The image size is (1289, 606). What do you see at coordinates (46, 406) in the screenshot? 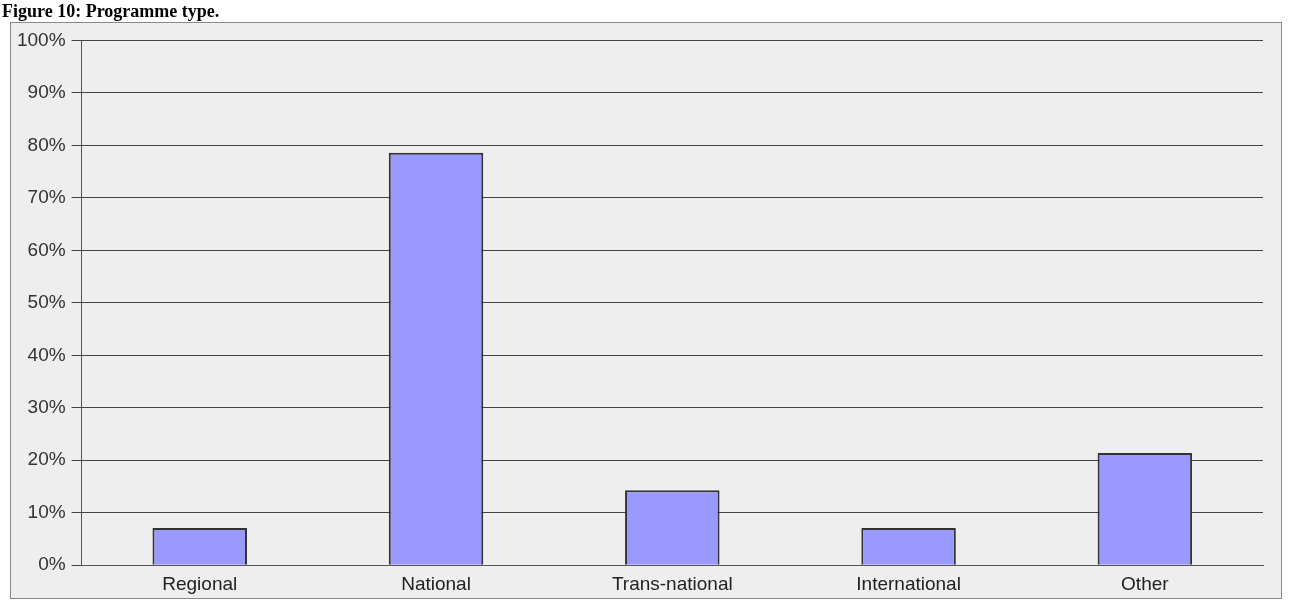
I see `y-tick-label: 30%` at bounding box center [46, 406].